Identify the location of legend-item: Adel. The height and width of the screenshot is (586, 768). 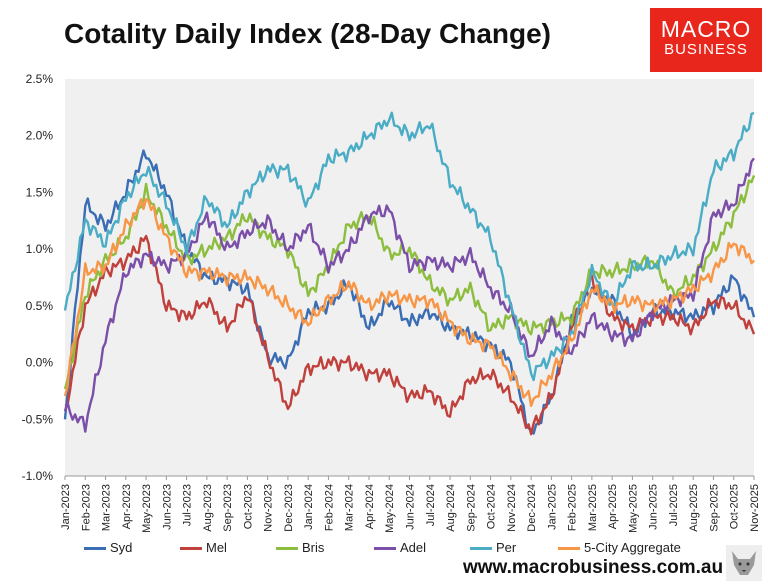
(400, 547).